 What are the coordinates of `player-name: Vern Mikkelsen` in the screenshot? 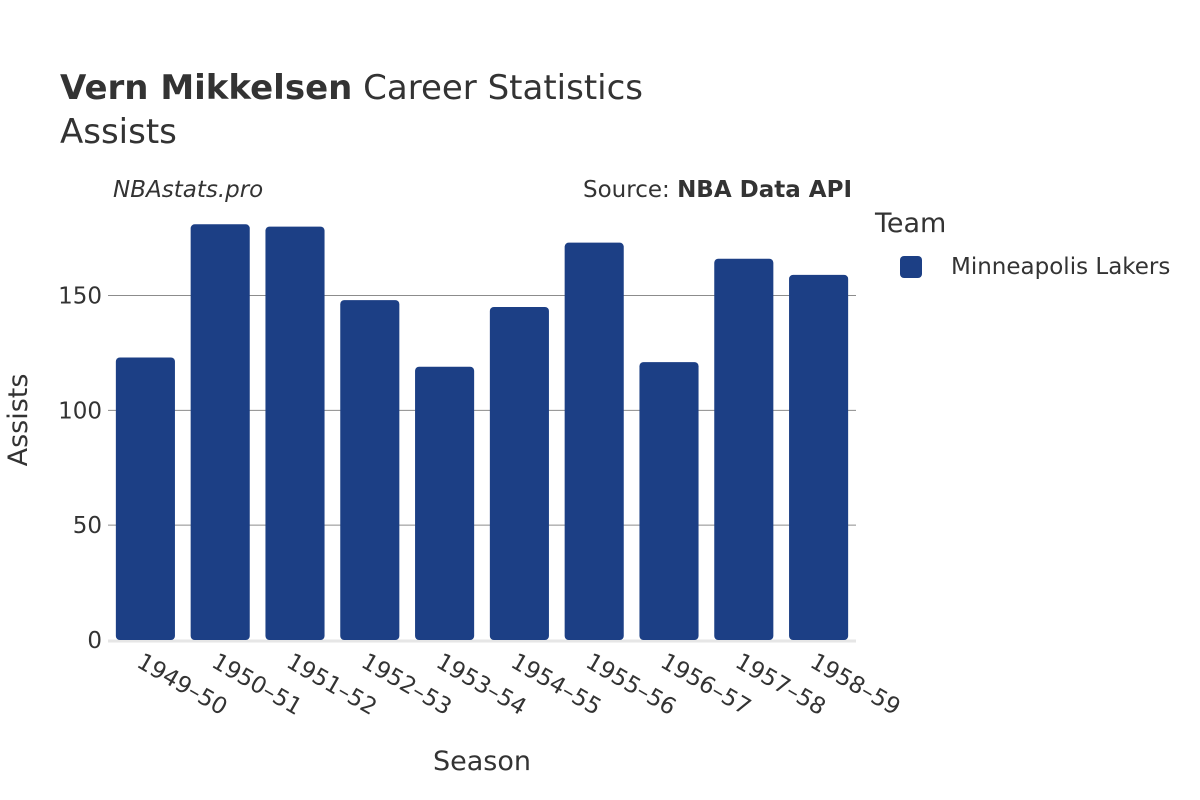 It's located at (206, 88).